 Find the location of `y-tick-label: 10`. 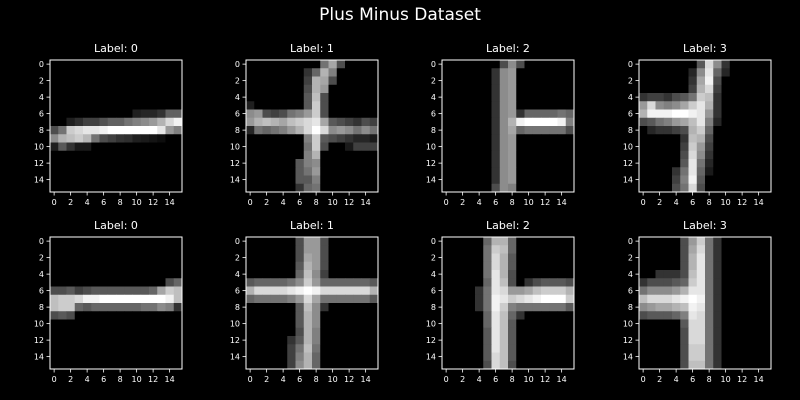

y-tick-label: 10 is located at coordinates (235, 147).